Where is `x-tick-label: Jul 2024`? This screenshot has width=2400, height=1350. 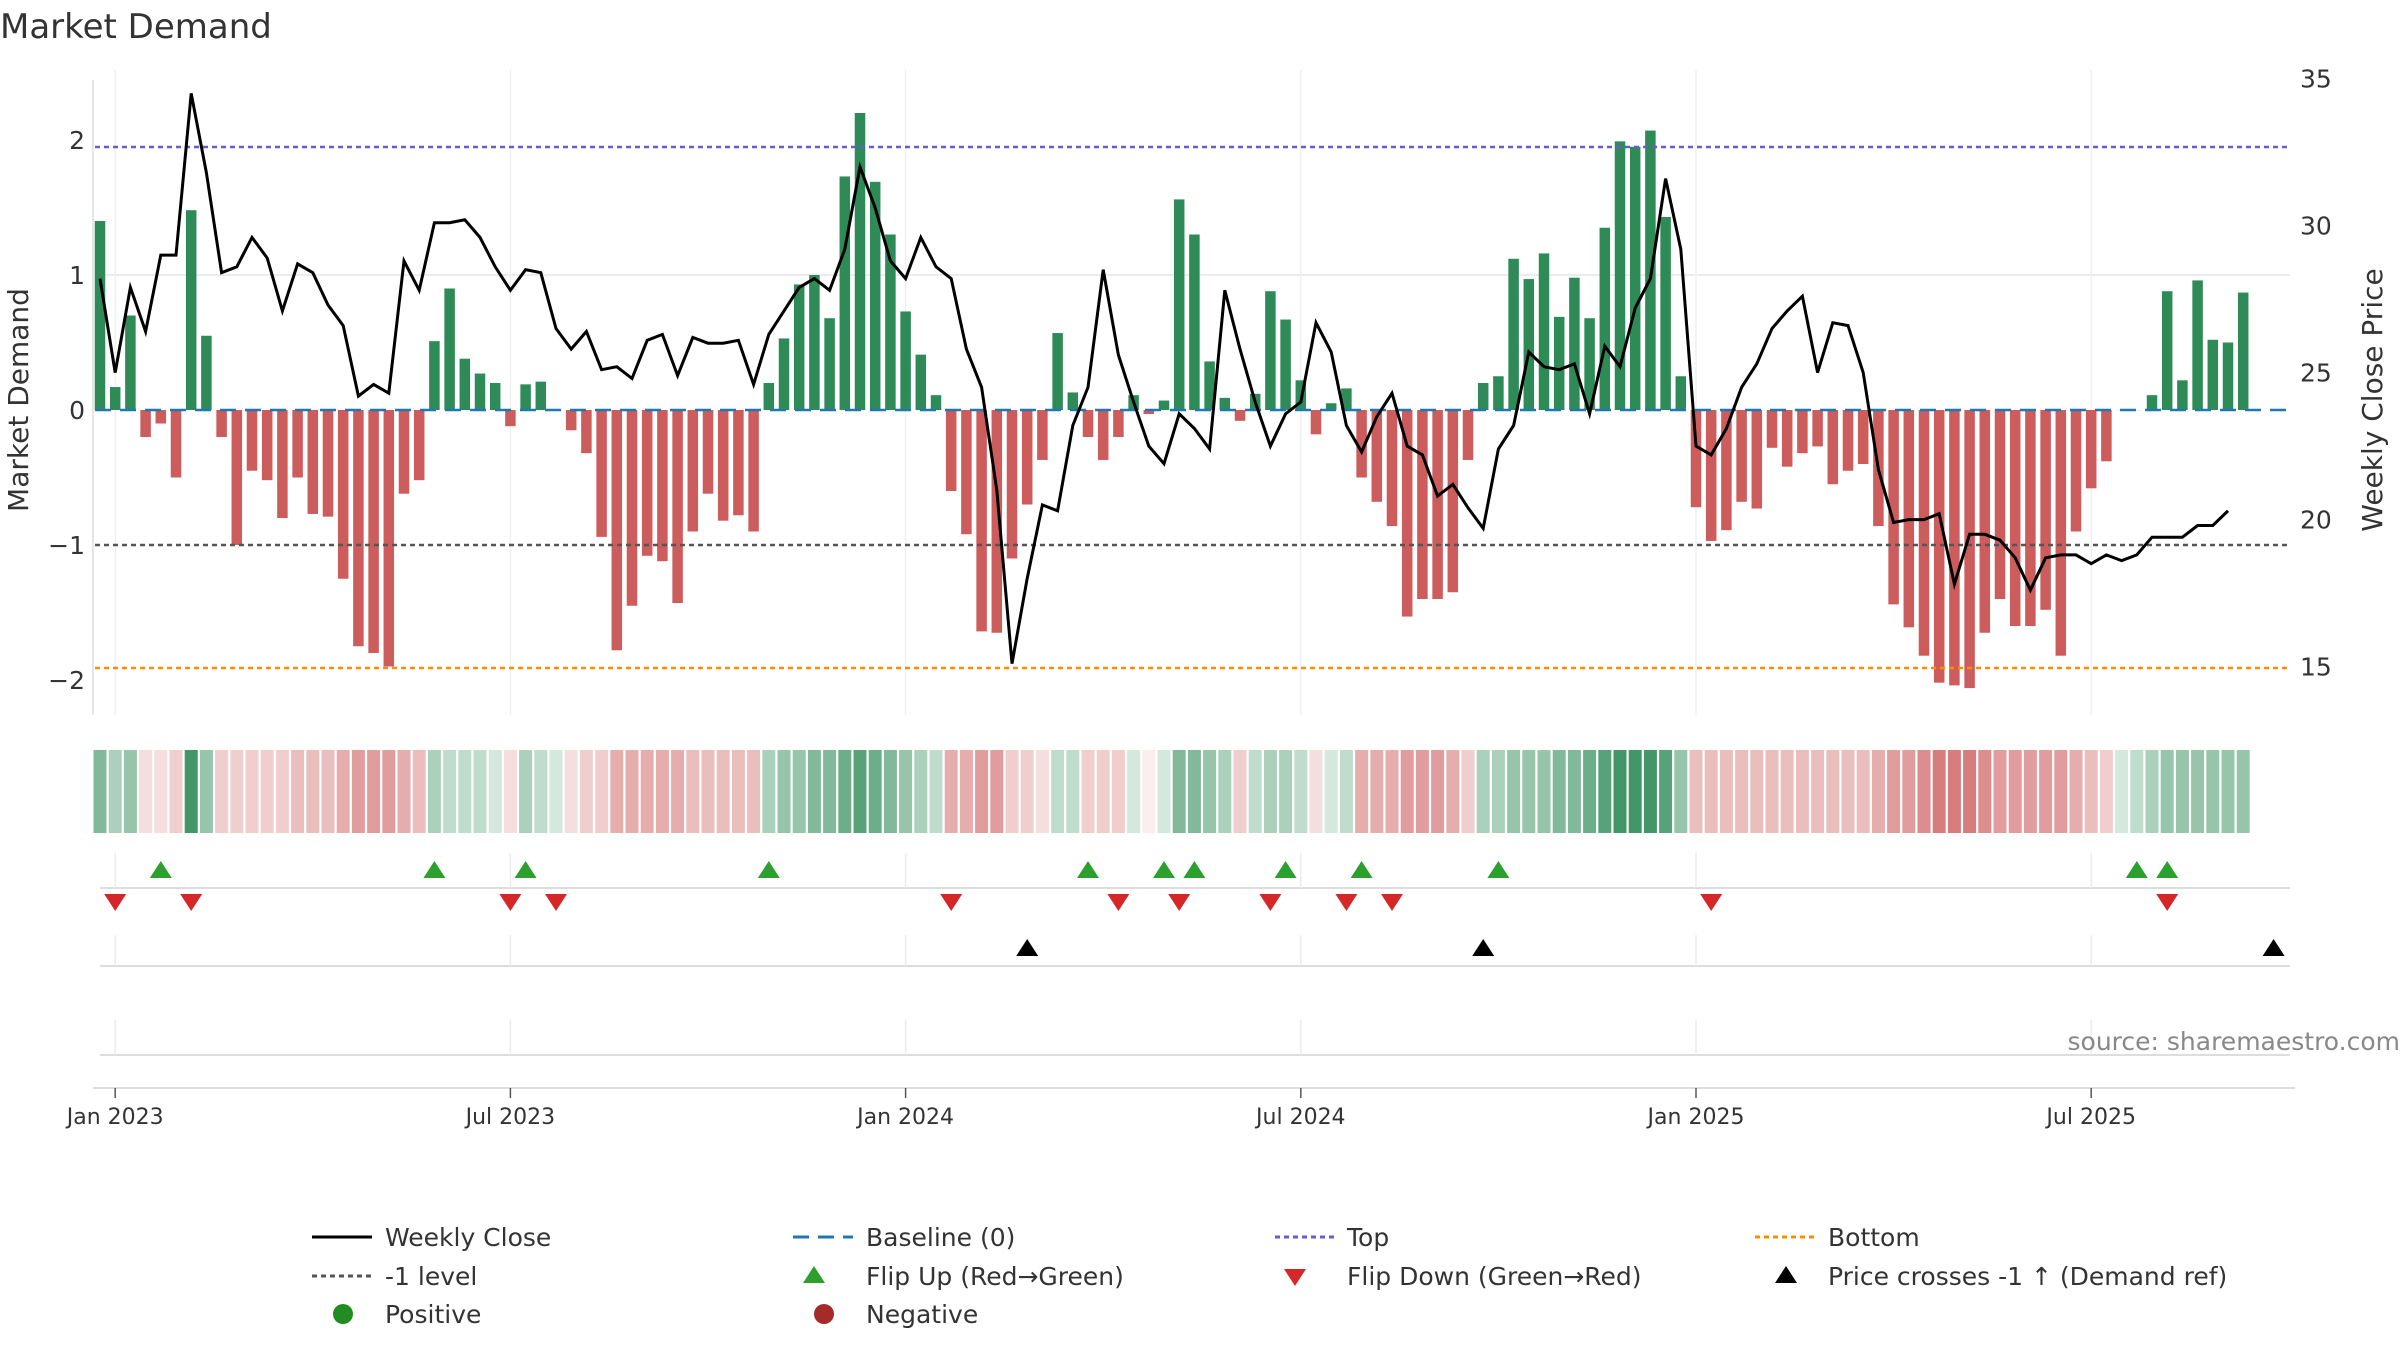 x-tick-label: Jul 2024 is located at coordinates (1300, 1117).